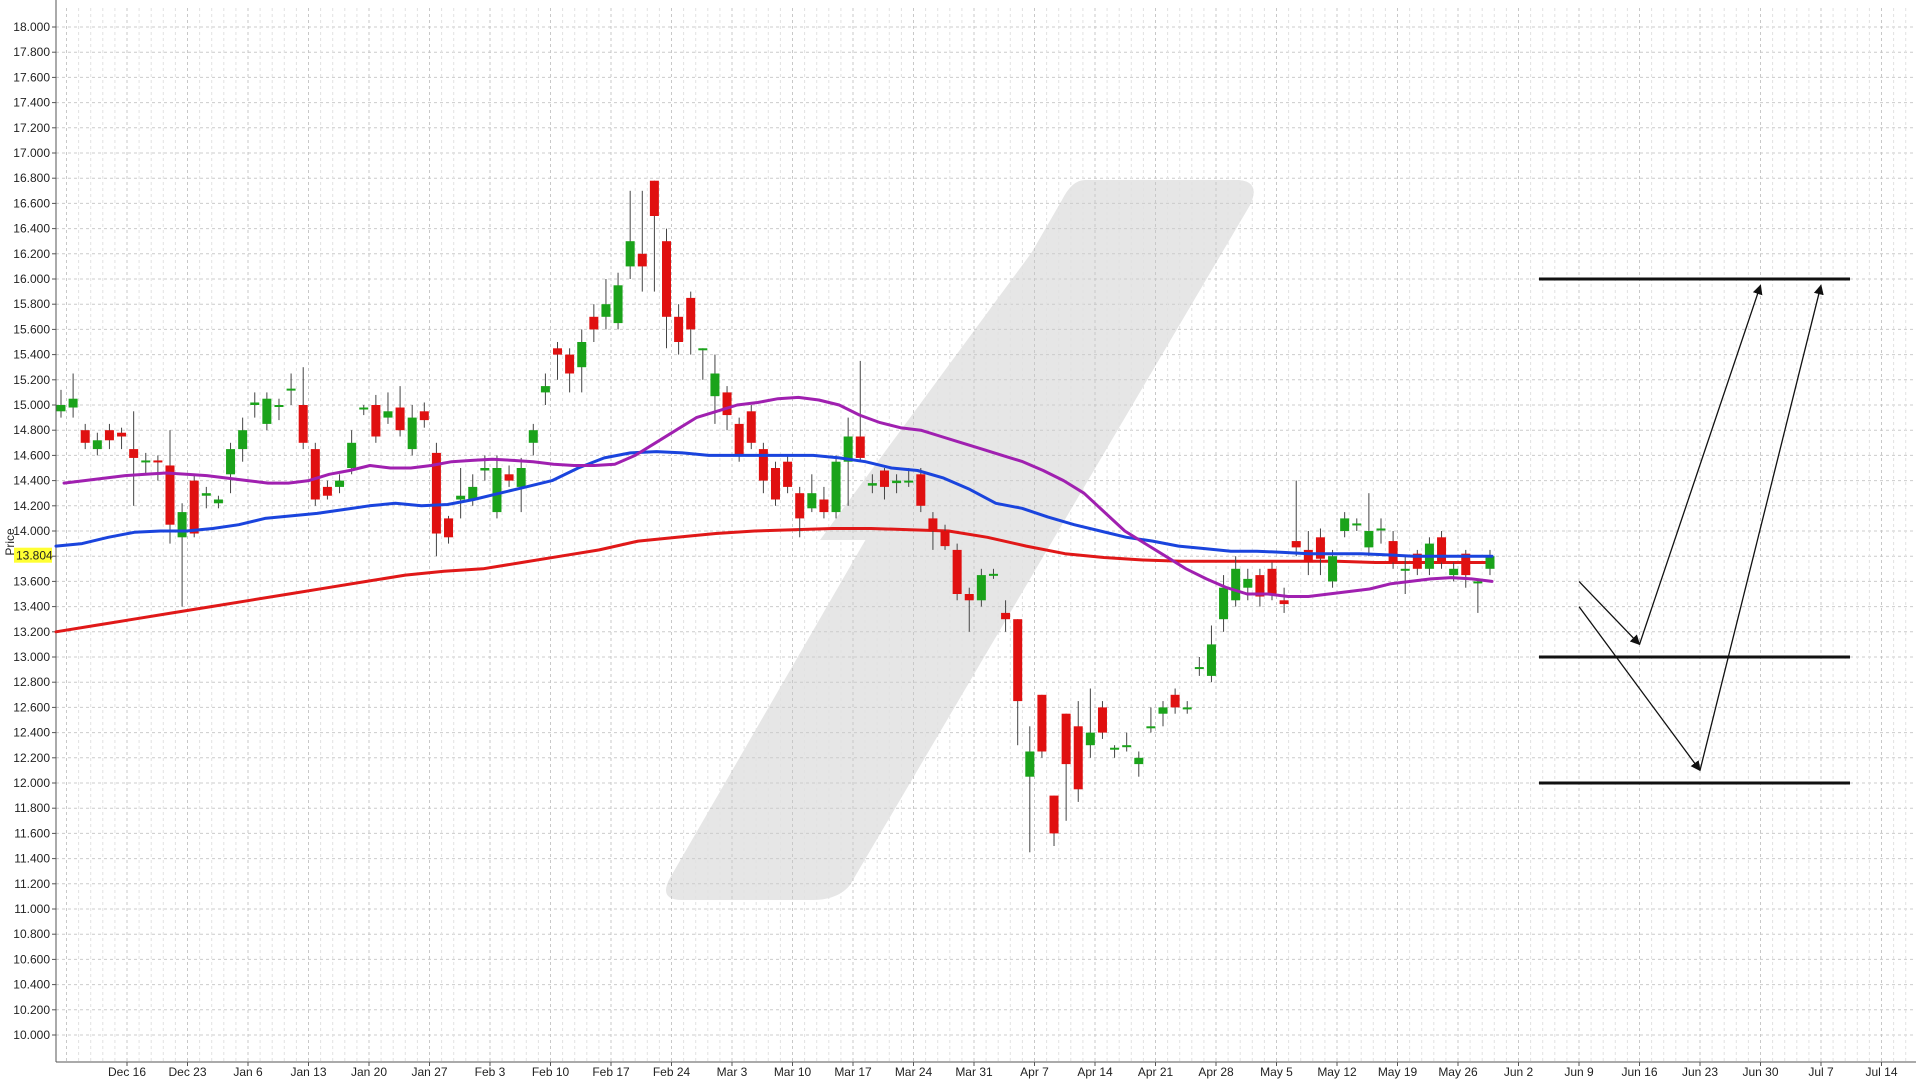 The height and width of the screenshot is (1085, 1920). What do you see at coordinates (1095, 1072) in the screenshot?
I see `x-tick-label: Apr 14` at bounding box center [1095, 1072].